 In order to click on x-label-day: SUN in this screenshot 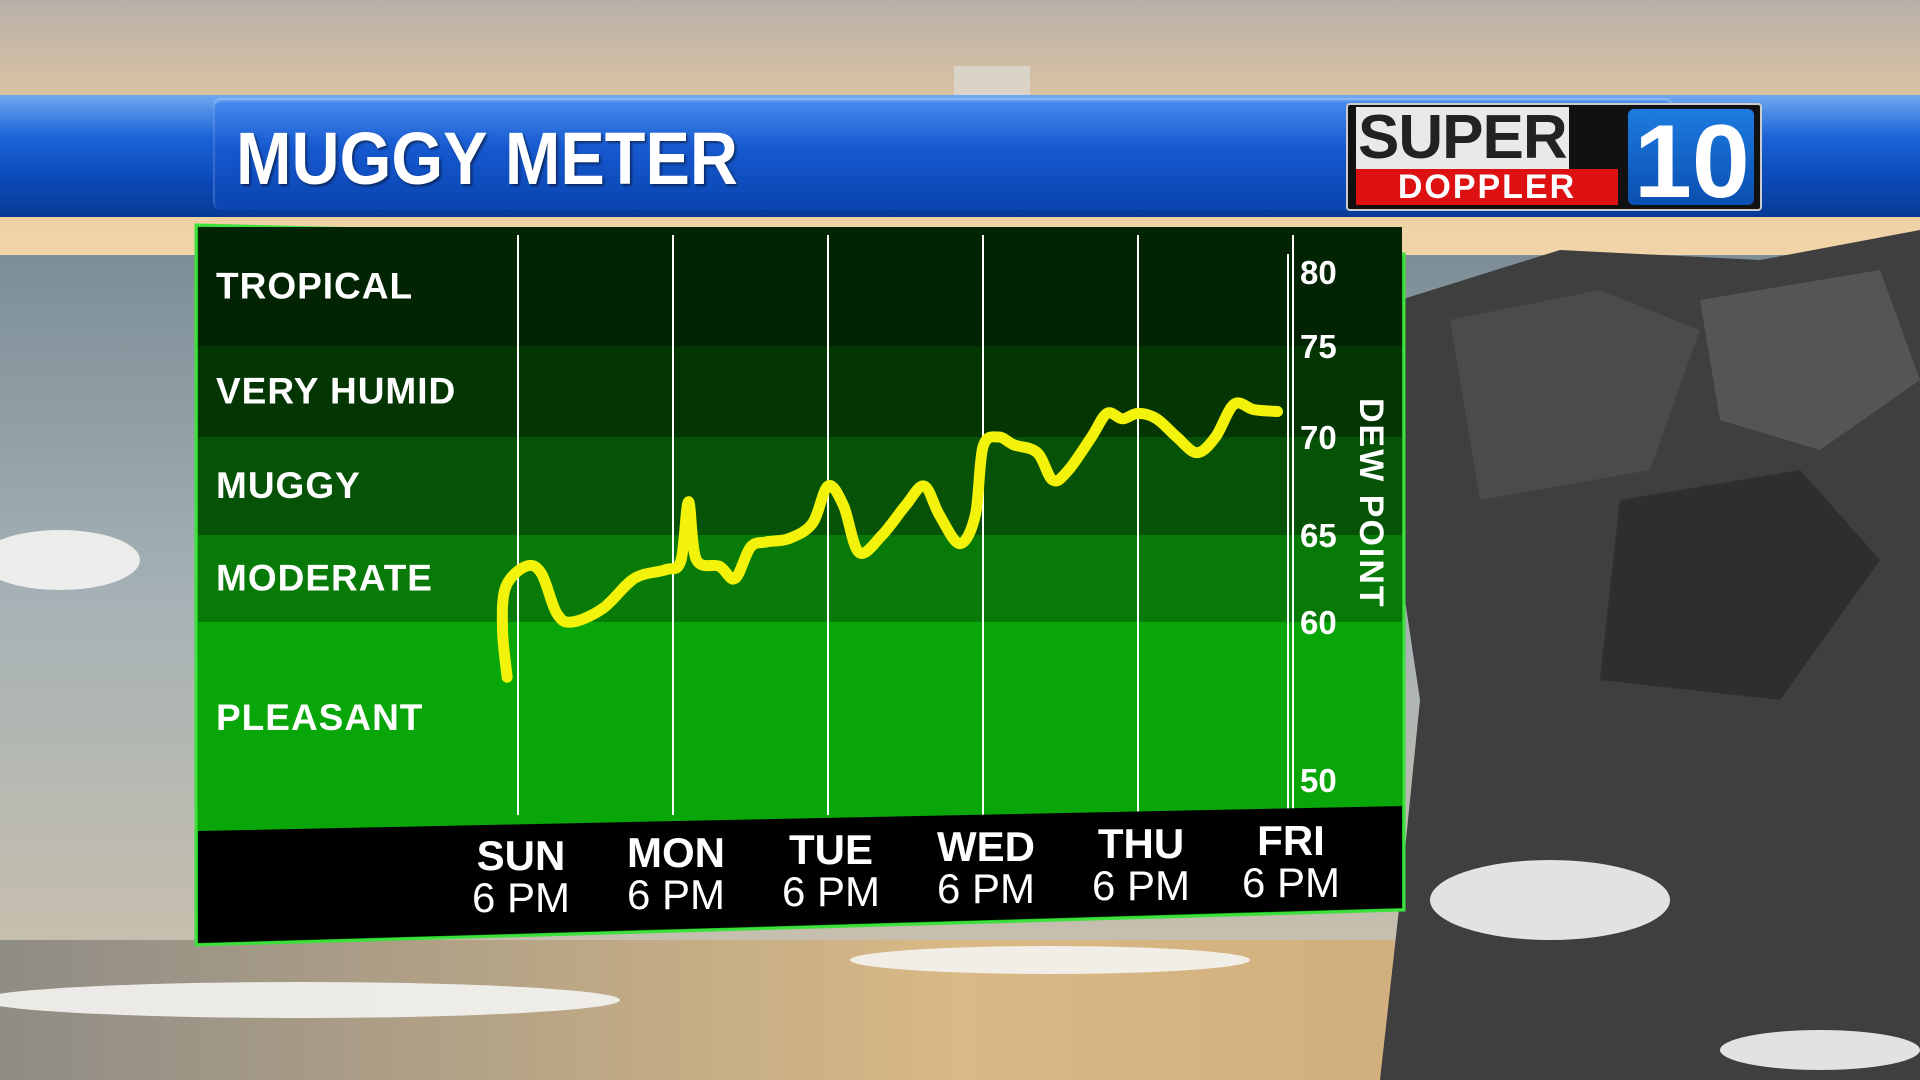, I will do `click(521, 855)`.